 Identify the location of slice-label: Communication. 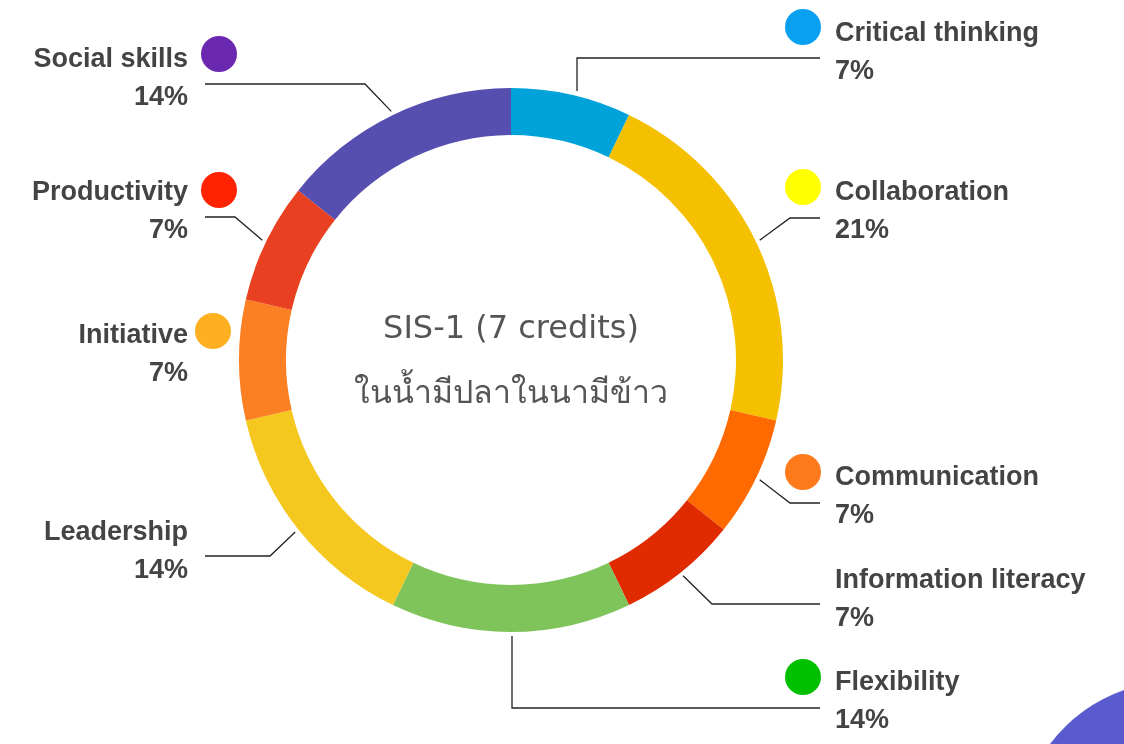
(937, 476).